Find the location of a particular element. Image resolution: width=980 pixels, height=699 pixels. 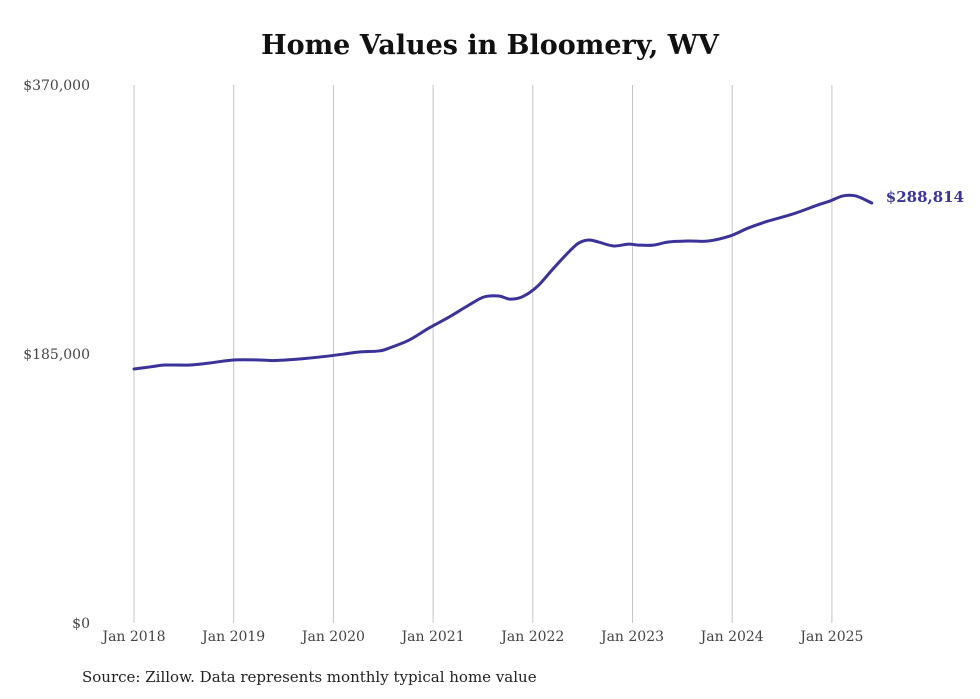

y-tick-label: $185,000 is located at coordinates (56, 355).